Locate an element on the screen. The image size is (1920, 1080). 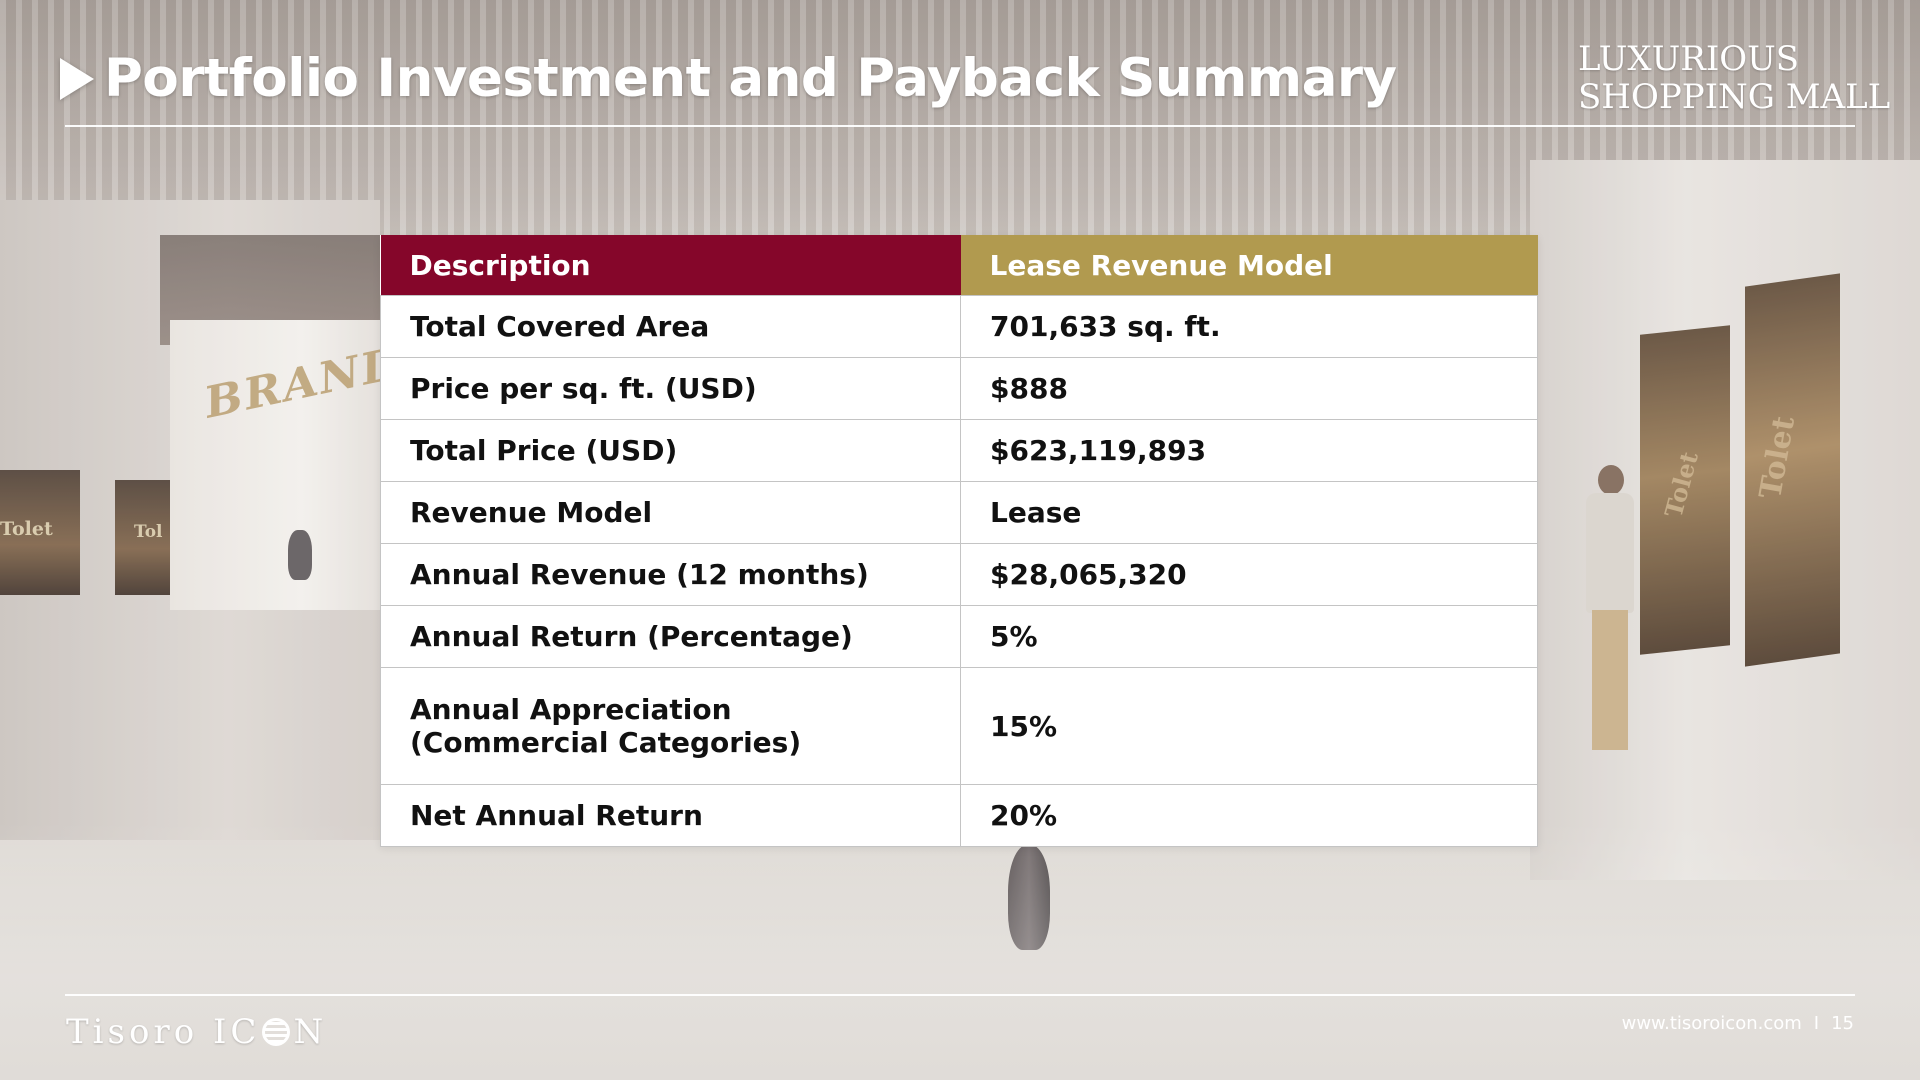
footer-logo-prefix: Tisoro IC is located at coordinates (163, 1032).